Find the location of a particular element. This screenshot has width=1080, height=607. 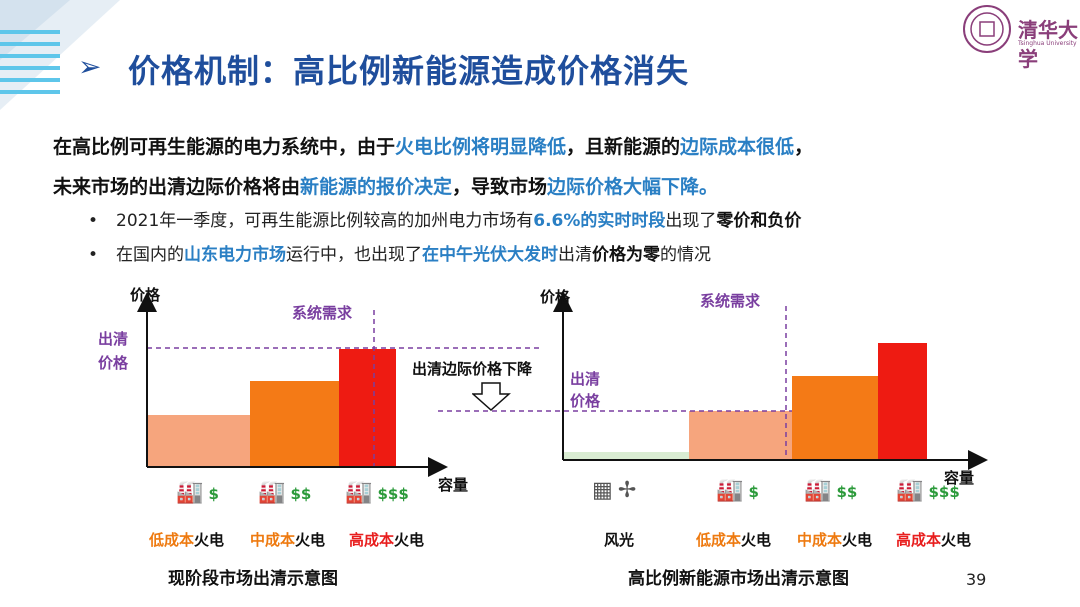

left-clearing-label-1: 出清 is located at coordinates (113, 339).